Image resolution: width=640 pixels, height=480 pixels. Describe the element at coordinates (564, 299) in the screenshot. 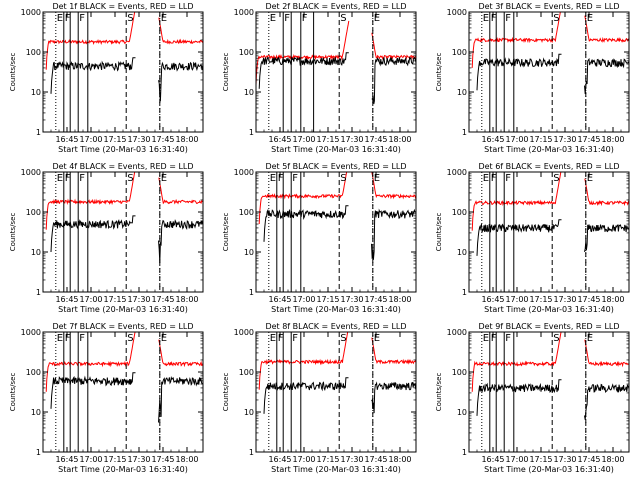

I see `x-tick-label: 17:30` at that location.